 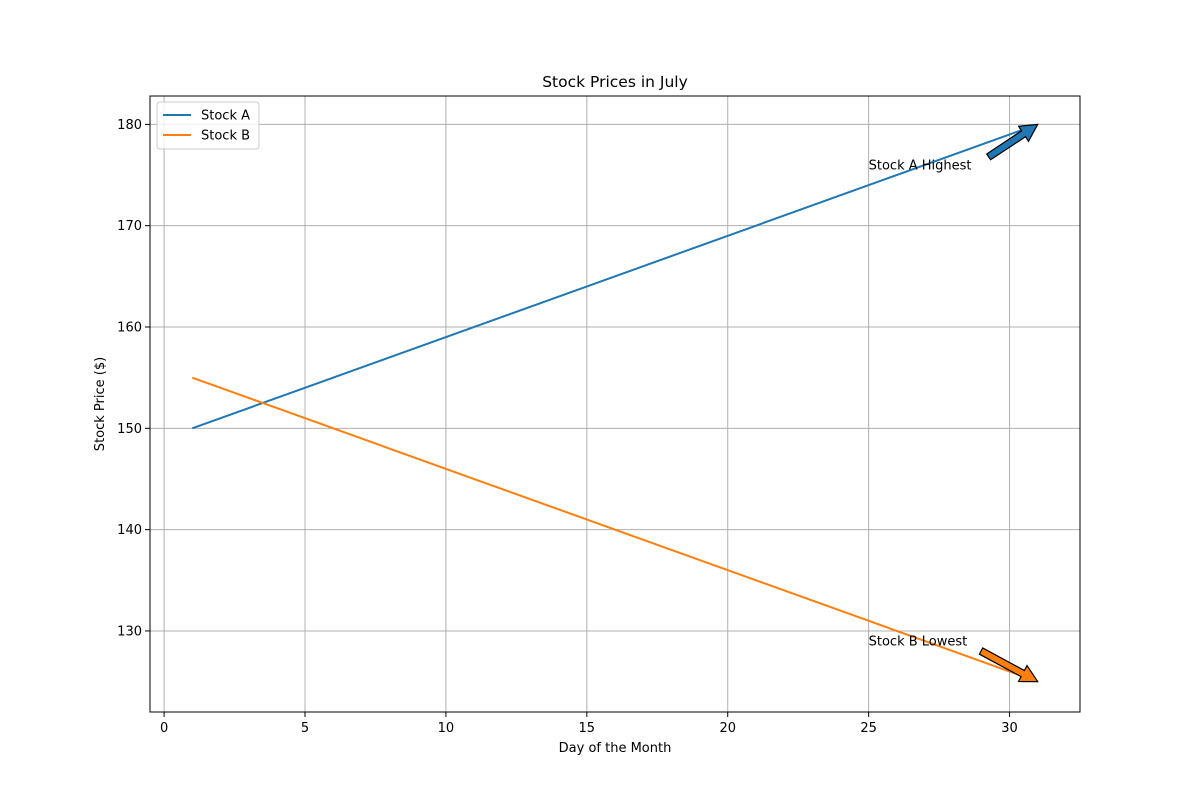 What do you see at coordinates (129, 530) in the screenshot?
I see `y-tick-label: 140` at bounding box center [129, 530].